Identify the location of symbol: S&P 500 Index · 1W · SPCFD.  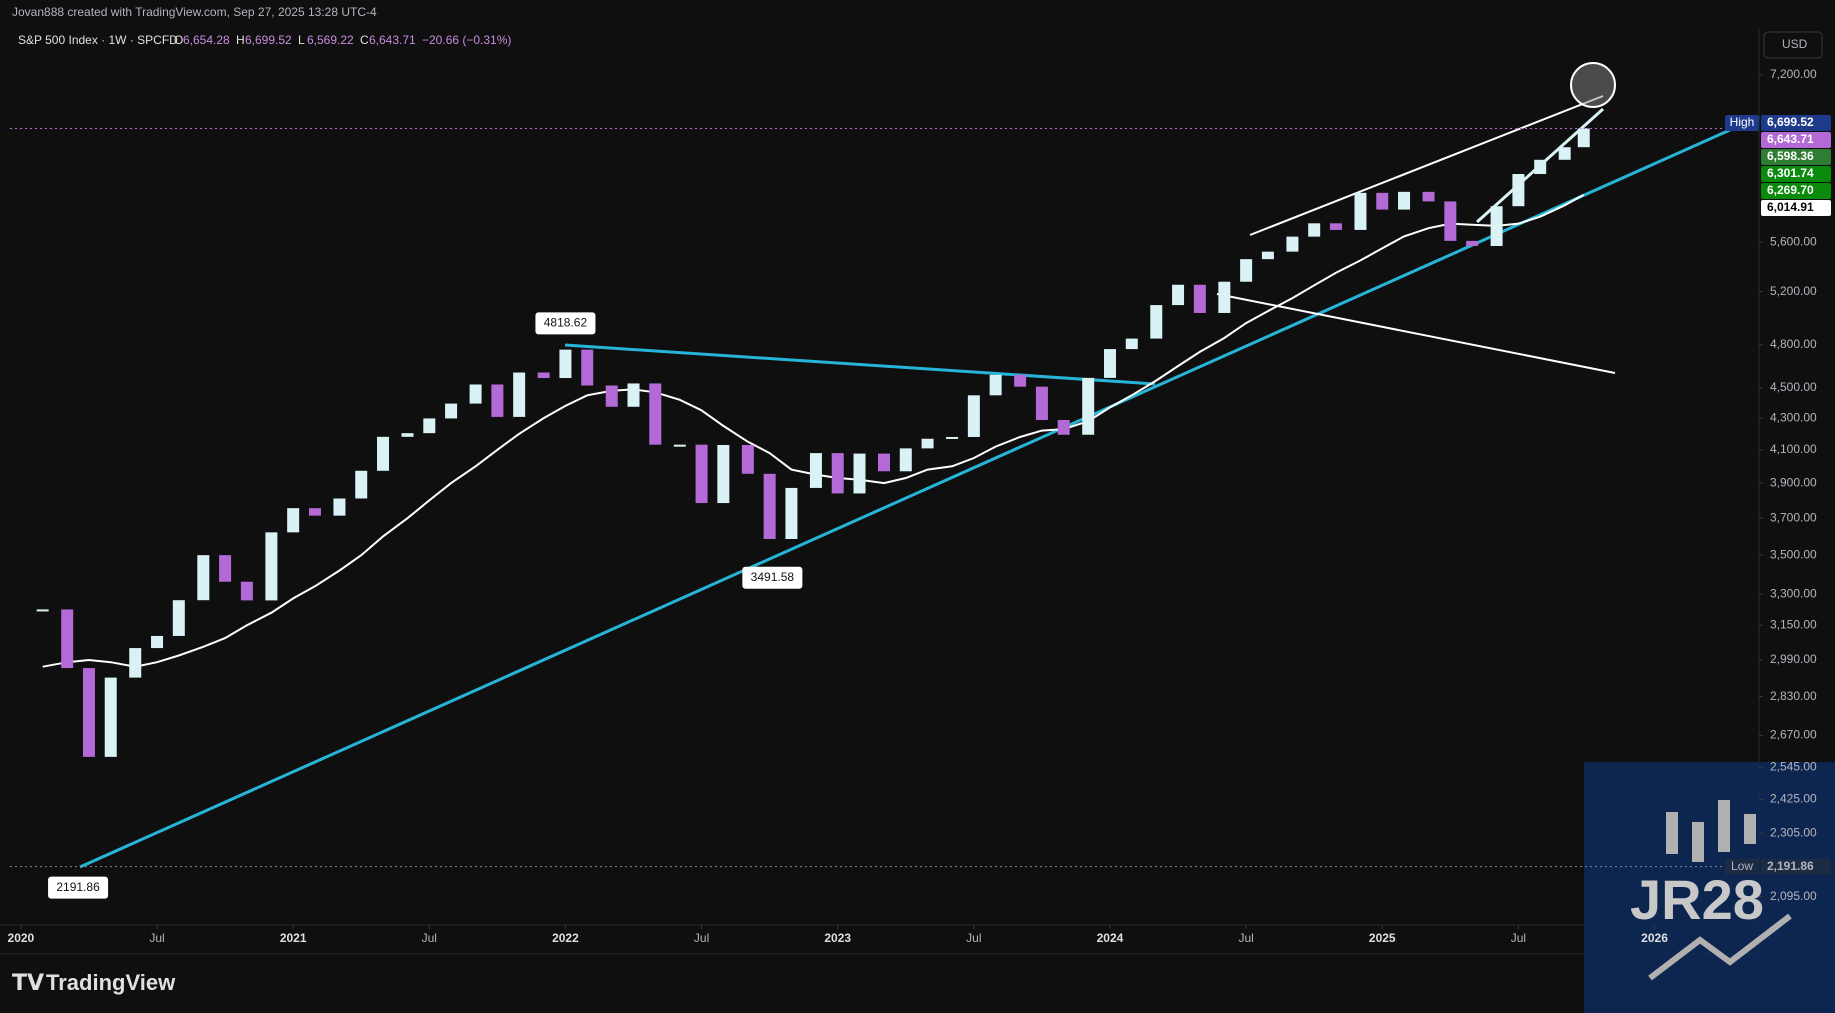
(98, 40).